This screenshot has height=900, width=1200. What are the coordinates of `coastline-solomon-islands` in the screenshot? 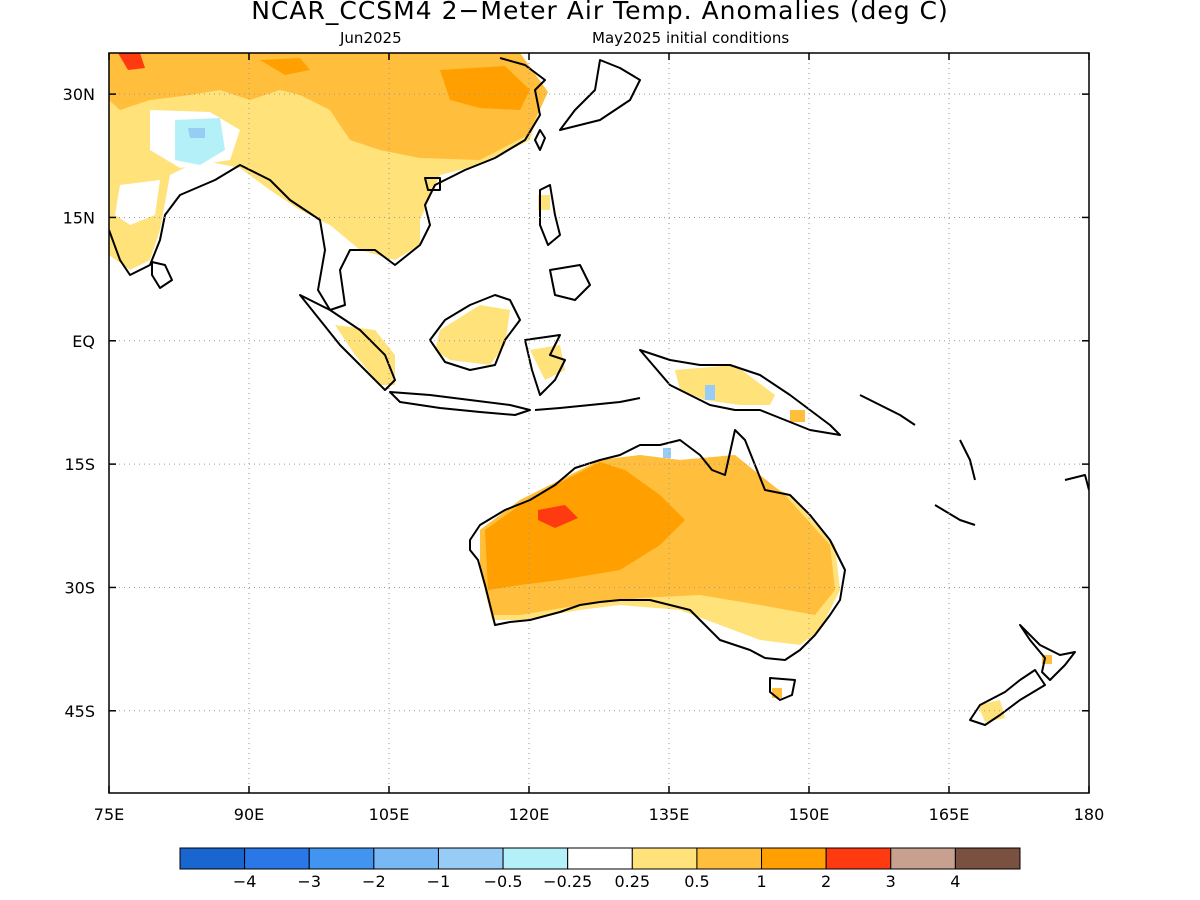 It's located at (887, 410).